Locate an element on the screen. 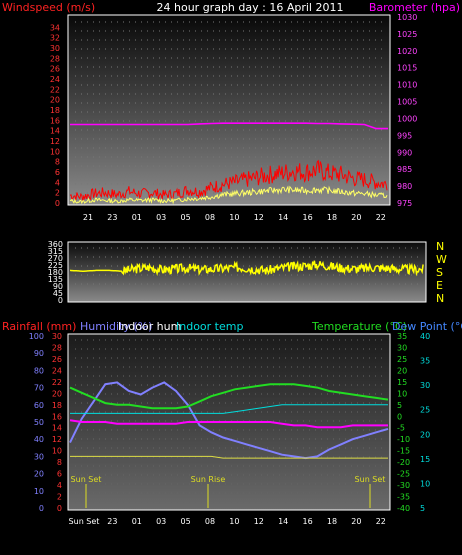 The width and height of the screenshot is (462, 555). compass-letter: W is located at coordinates (441, 259).